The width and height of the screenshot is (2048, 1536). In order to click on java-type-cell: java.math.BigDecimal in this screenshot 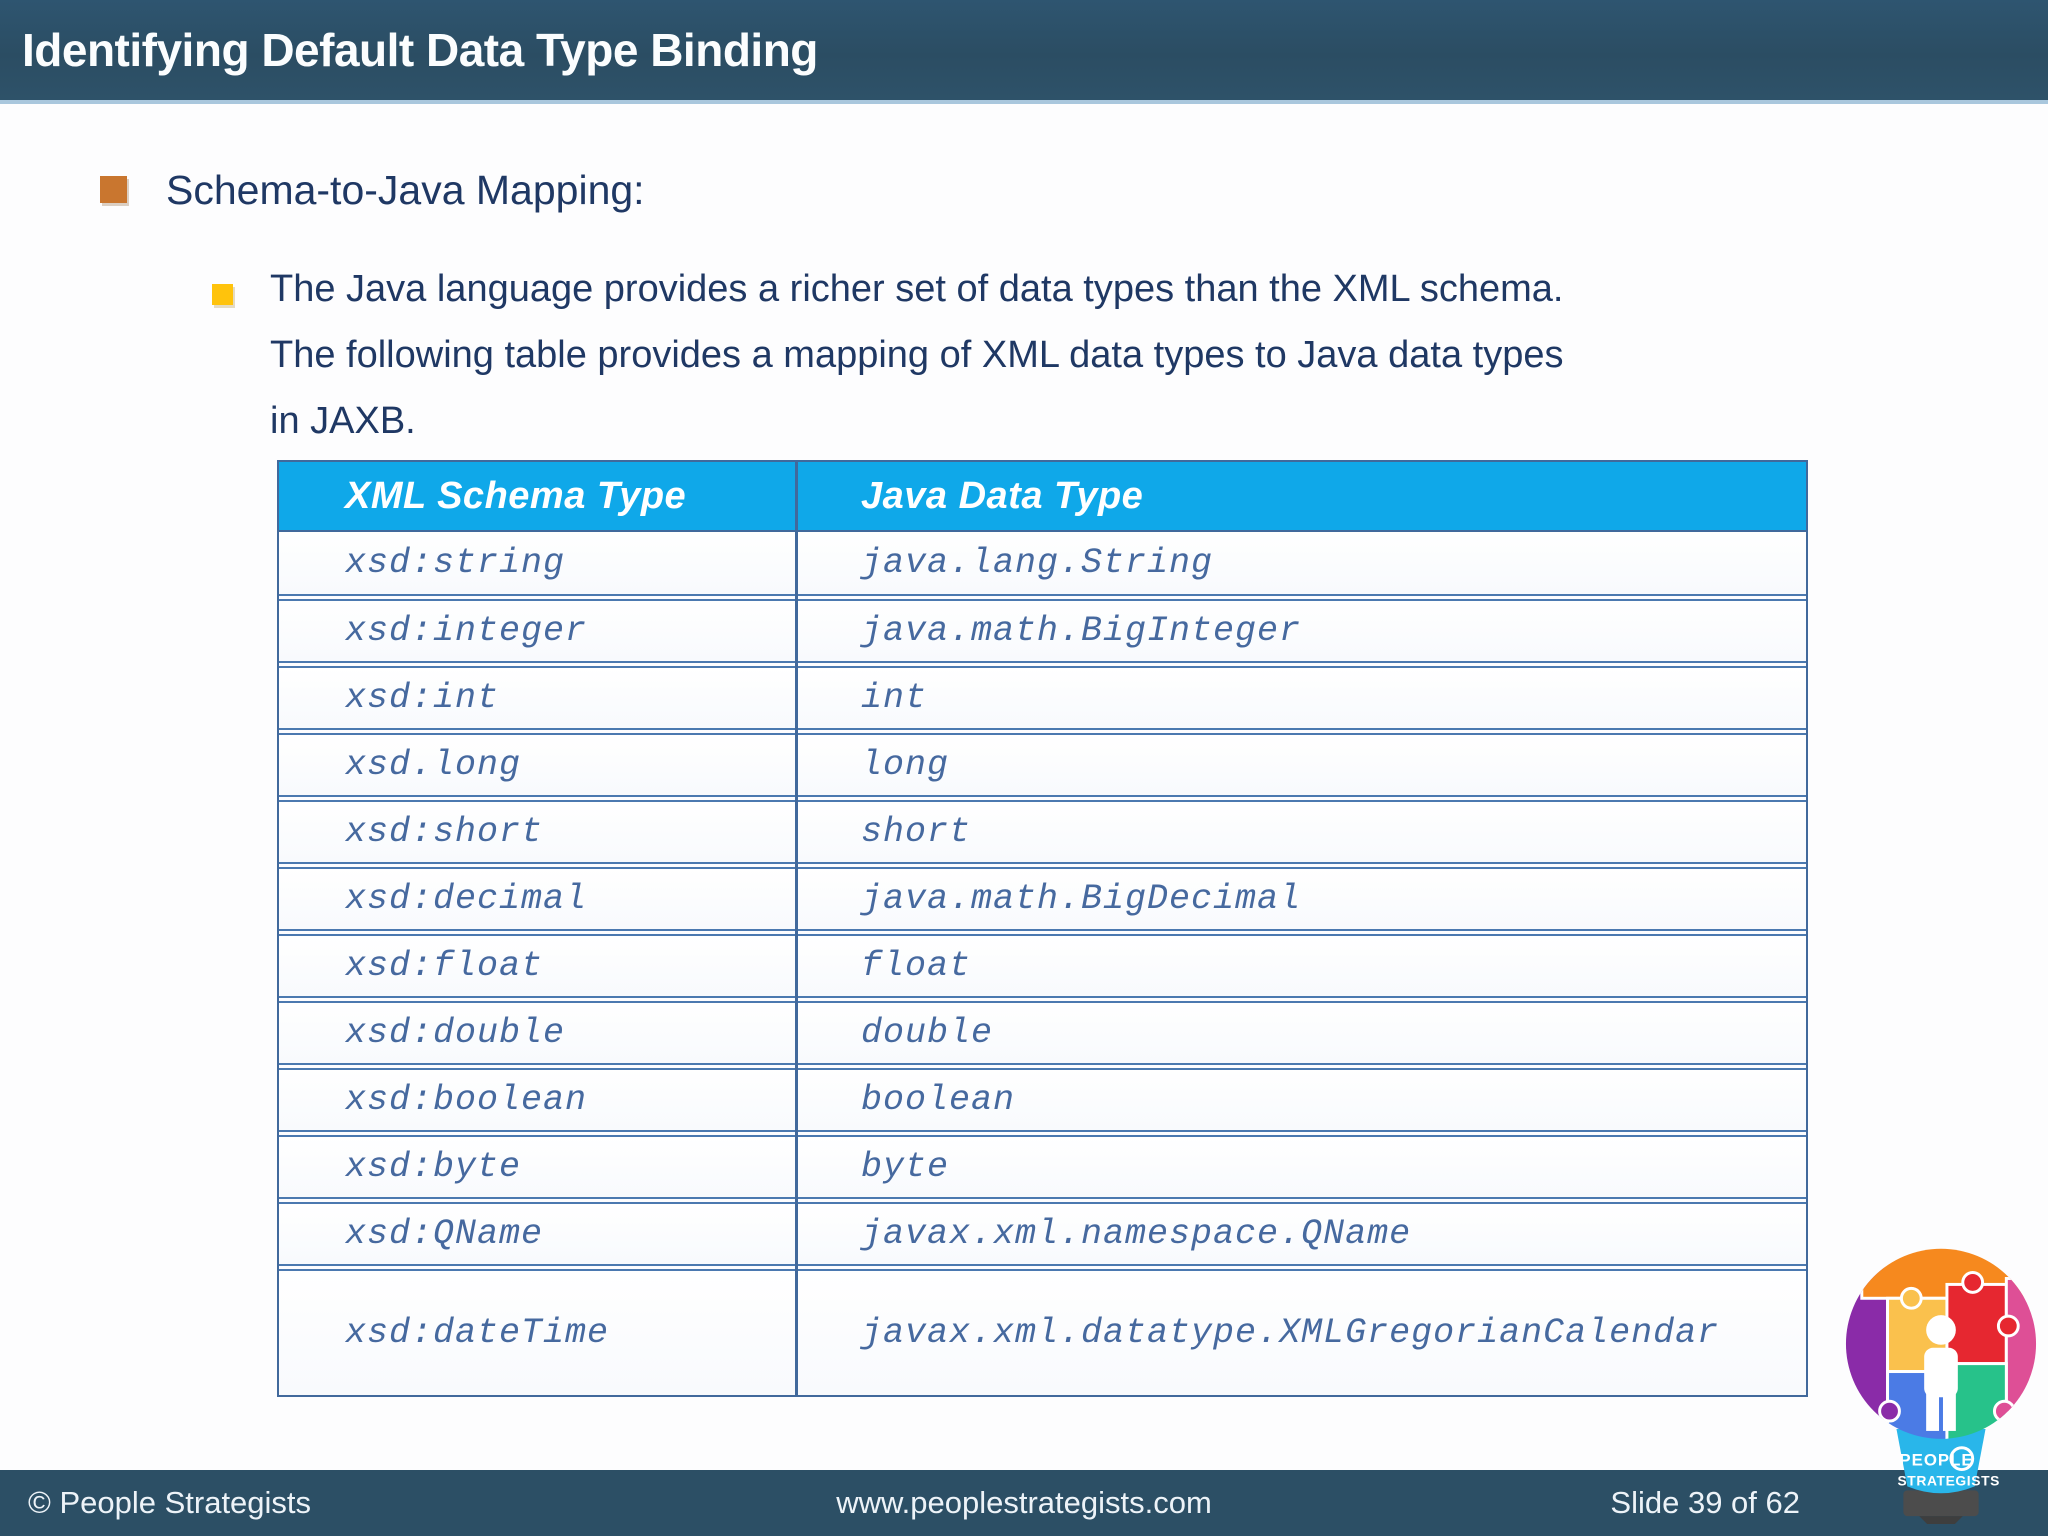, I will do `click(1081, 899)`.